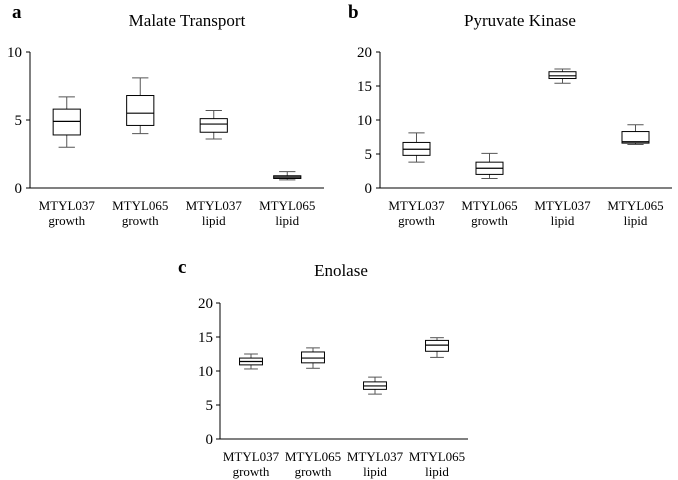 The height and width of the screenshot is (480, 678). What do you see at coordinates (182, 267) in the screenshot?
I see `panel-label: c` at bounding box center [182, 267].